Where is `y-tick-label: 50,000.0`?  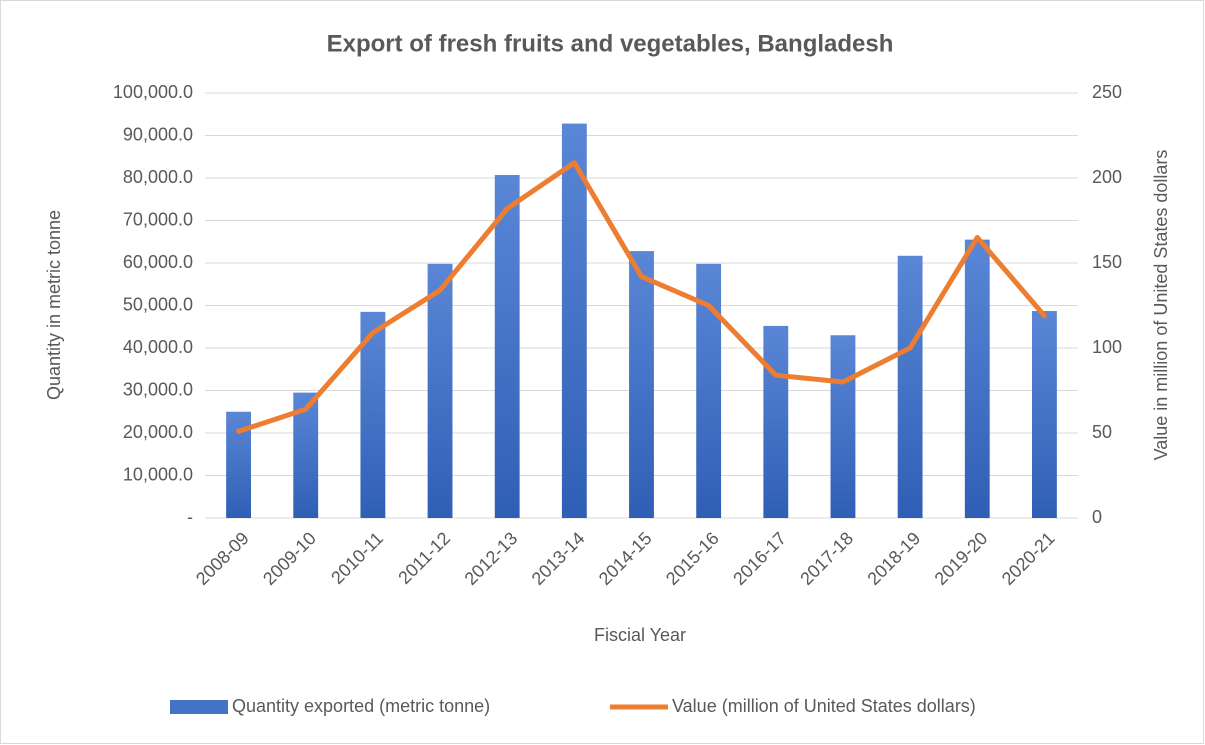 y-tick-label: 50,000.0 is located at coordinates (158, 304).